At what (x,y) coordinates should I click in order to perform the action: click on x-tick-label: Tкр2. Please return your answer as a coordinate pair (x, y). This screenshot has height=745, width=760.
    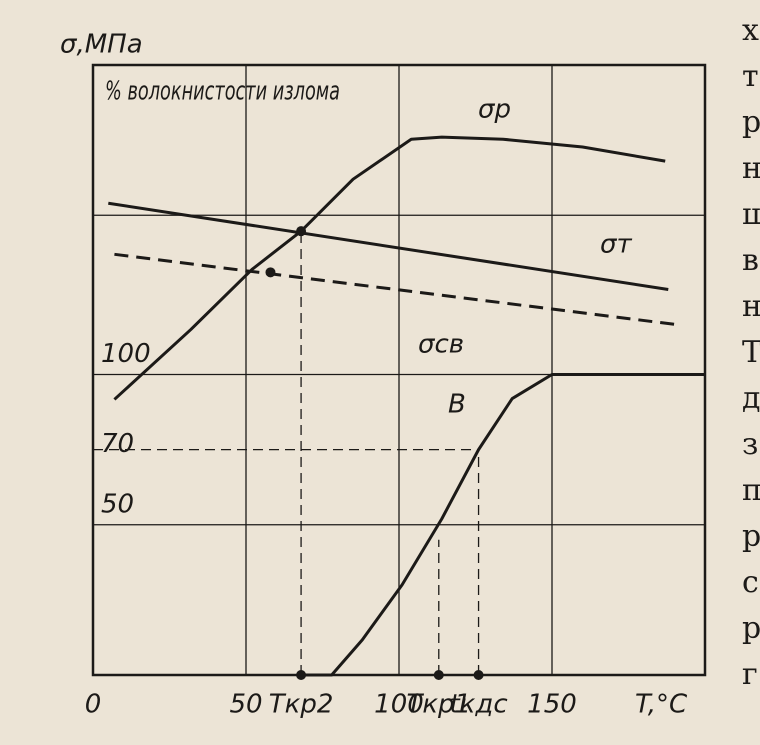
    Looking at the image, I should click on (301, 705).